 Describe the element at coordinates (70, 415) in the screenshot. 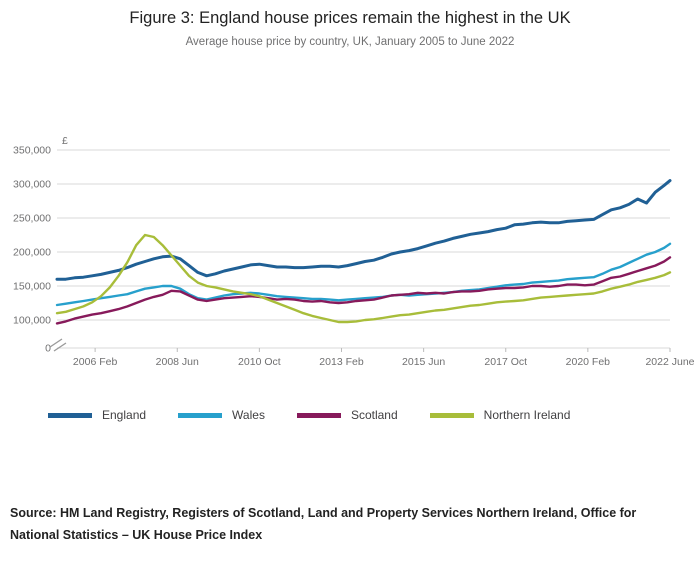

I see `legend-swatch-england` at that location.